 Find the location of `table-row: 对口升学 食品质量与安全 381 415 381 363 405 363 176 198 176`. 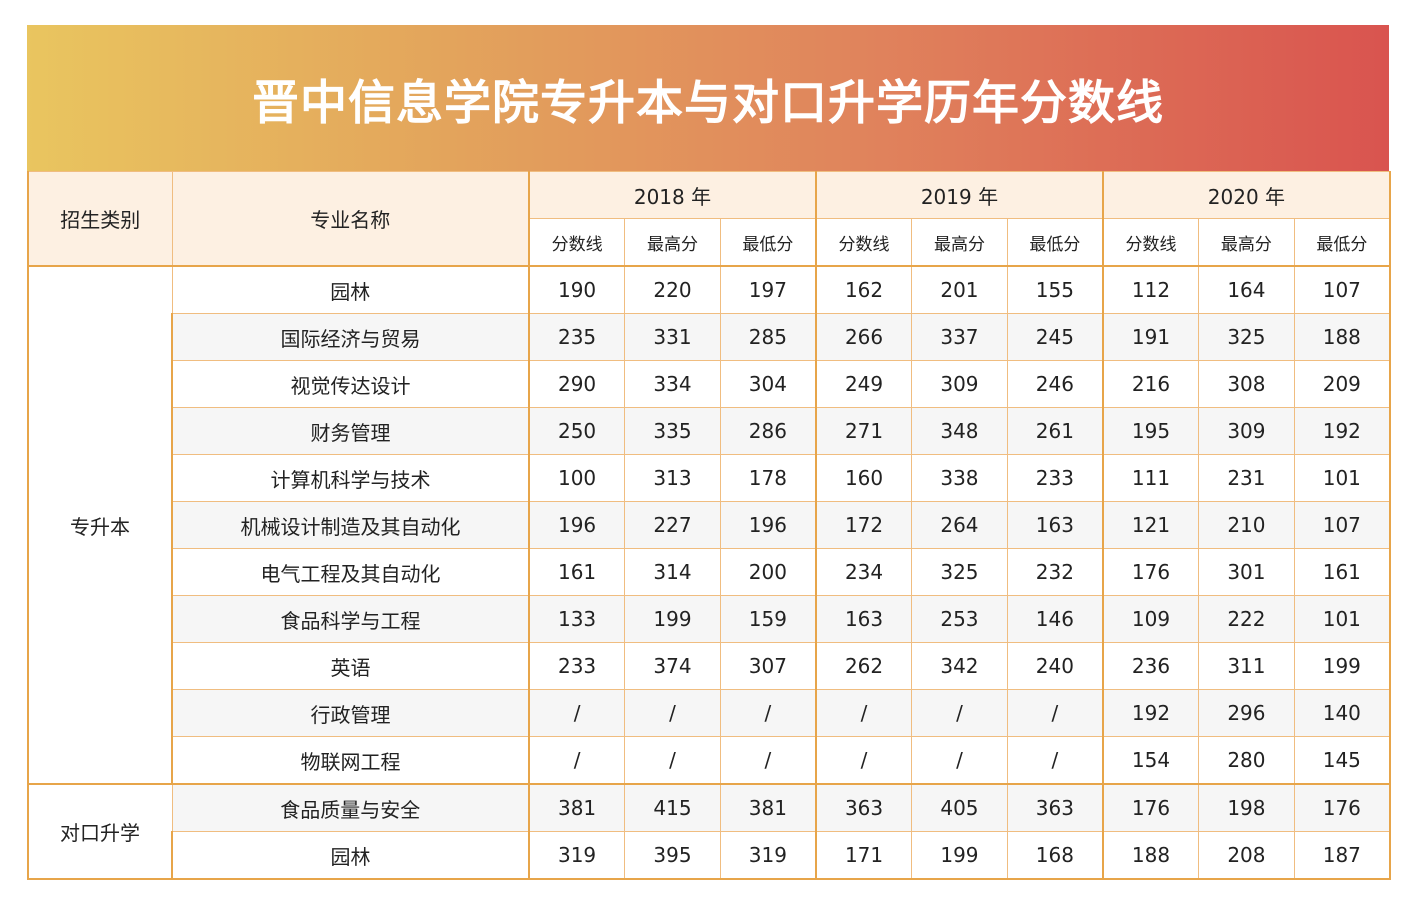

table-row: 对口升学 食品质量与安全 381 415 381 363 405 363 176 198 176 is located at coordinates (709, 831).